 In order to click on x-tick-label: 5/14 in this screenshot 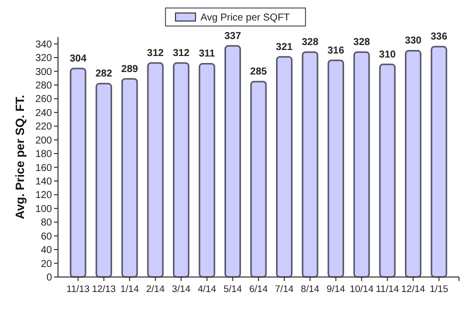, I will do `click(232, 289)`.